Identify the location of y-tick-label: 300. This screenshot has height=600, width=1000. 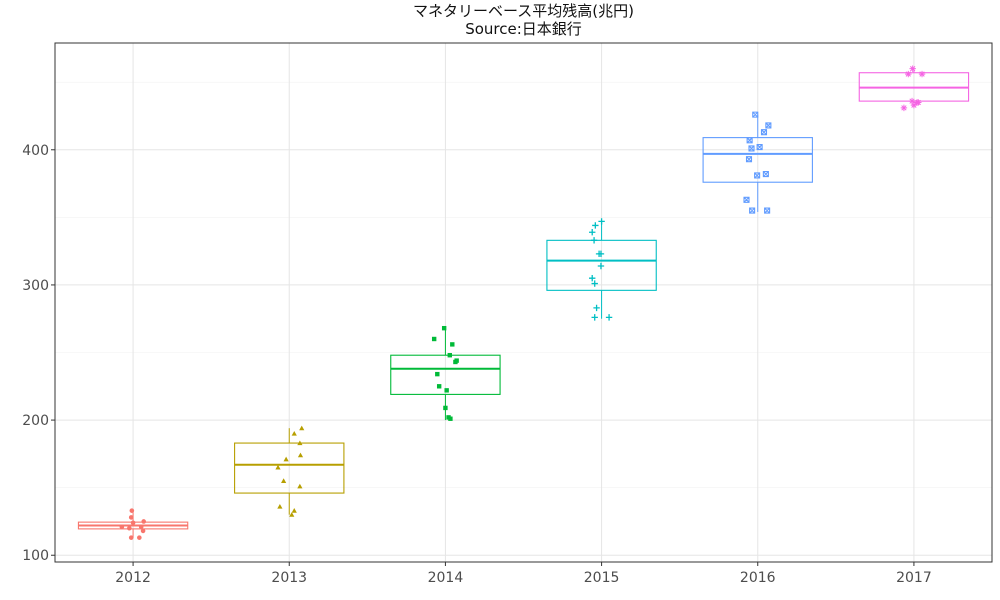
(35, 286).